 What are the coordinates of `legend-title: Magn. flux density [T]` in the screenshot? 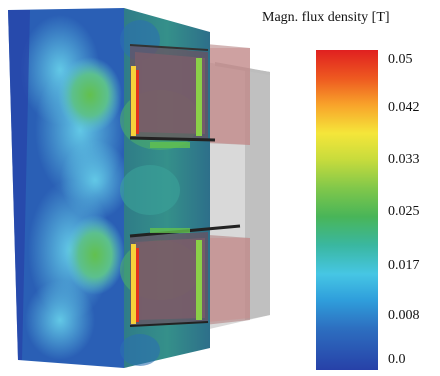 It's located at (326, 17).